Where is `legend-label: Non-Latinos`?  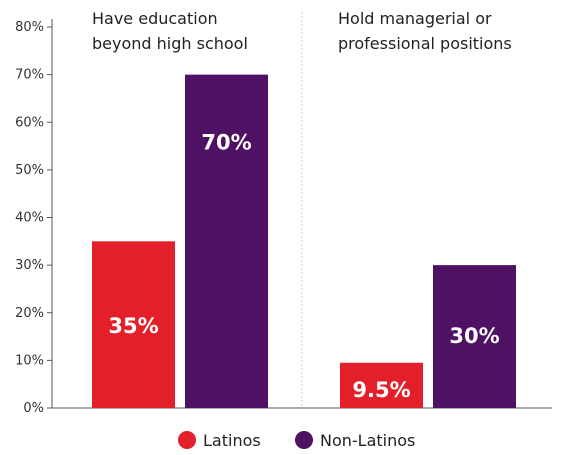 legend-label: Non-Latinos is located at coordinates (367, 440).